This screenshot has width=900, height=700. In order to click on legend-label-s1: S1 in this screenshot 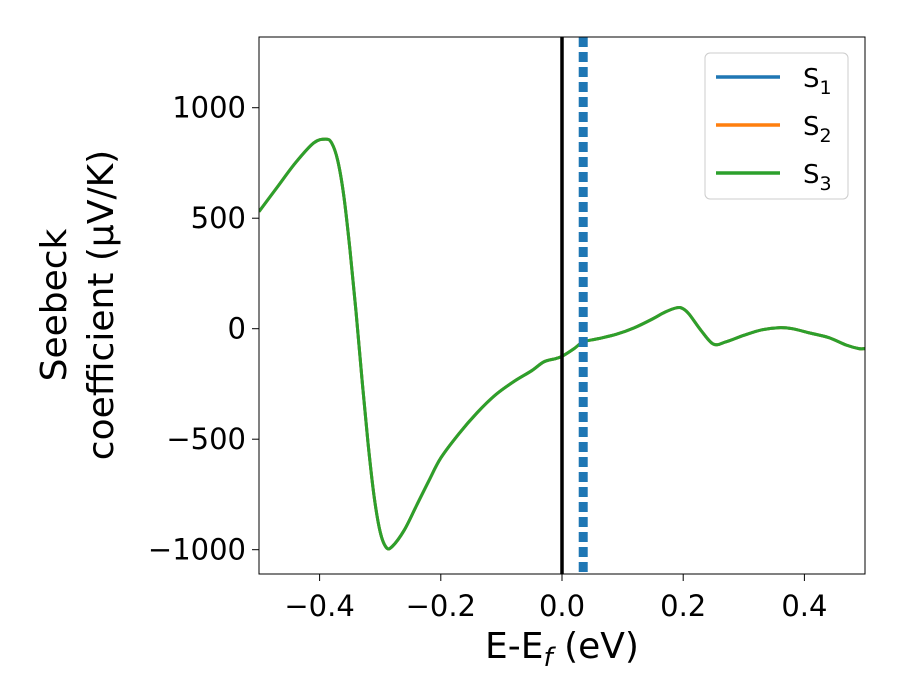, I will do `click(817, 81)`.